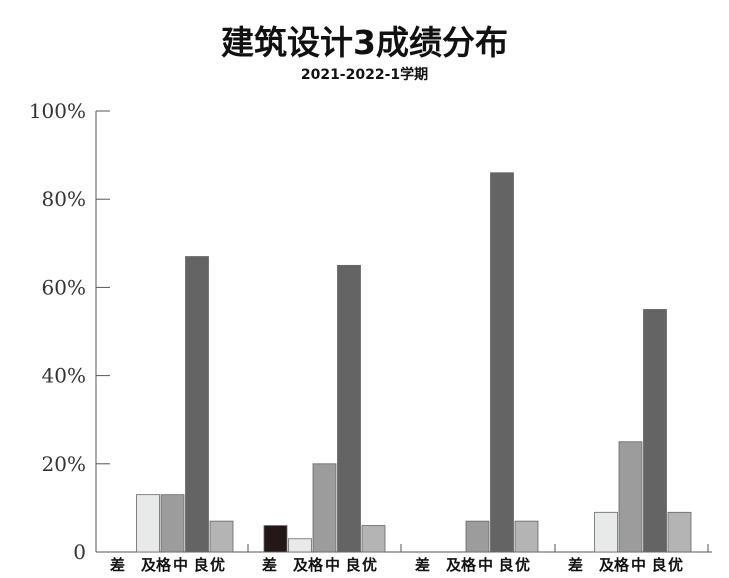 This screenshot has width=729, height=578. I want to click on y-tick-label: 100%, so click(57, 111).